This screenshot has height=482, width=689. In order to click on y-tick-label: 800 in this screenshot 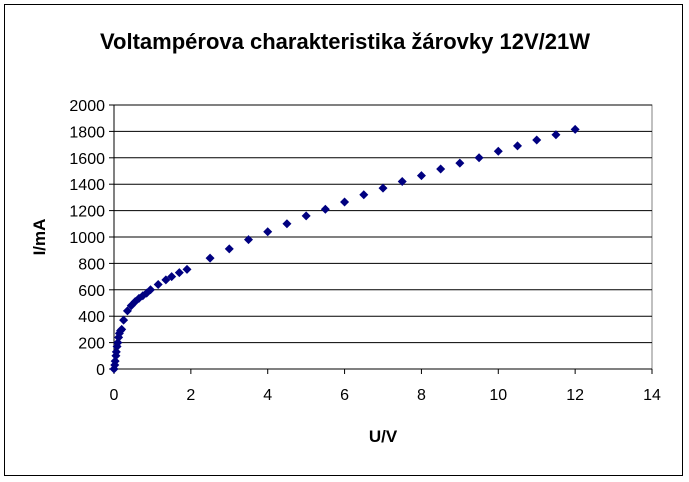, I will do `click(91, 264)`.